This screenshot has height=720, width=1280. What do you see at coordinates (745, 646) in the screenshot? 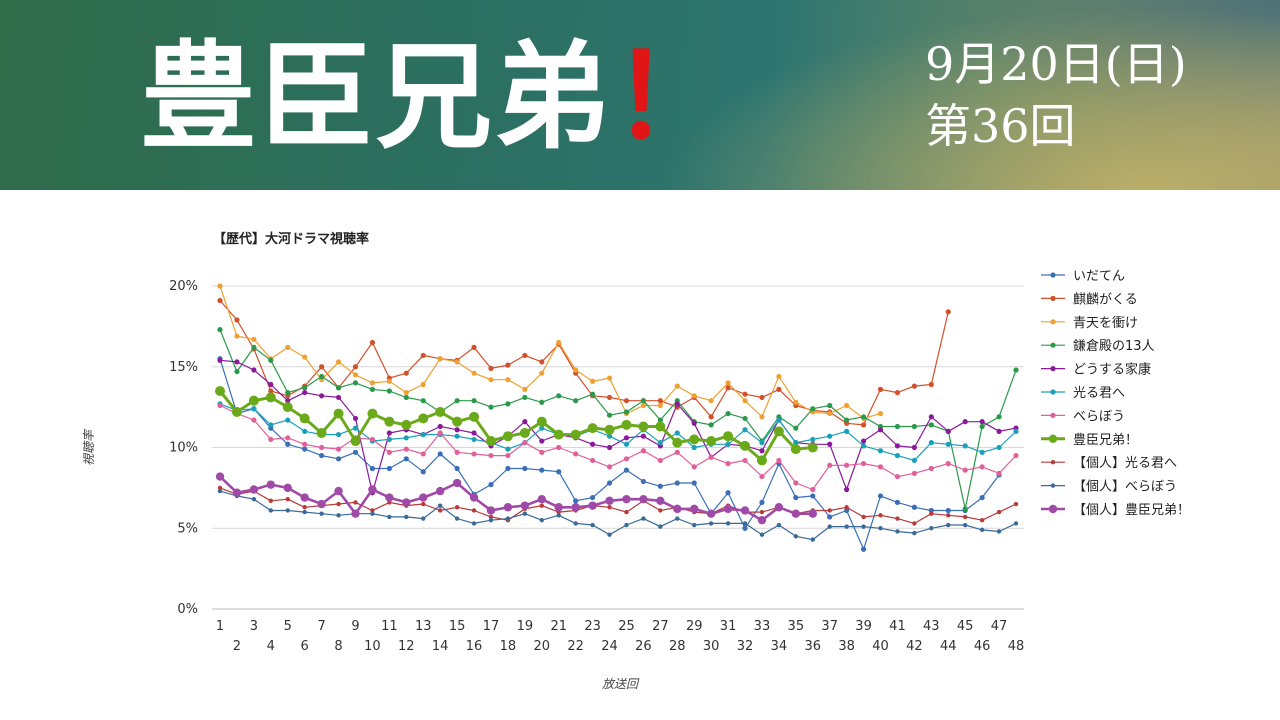
I see `x-tick-label: 32` at bounding box center [745, 646].